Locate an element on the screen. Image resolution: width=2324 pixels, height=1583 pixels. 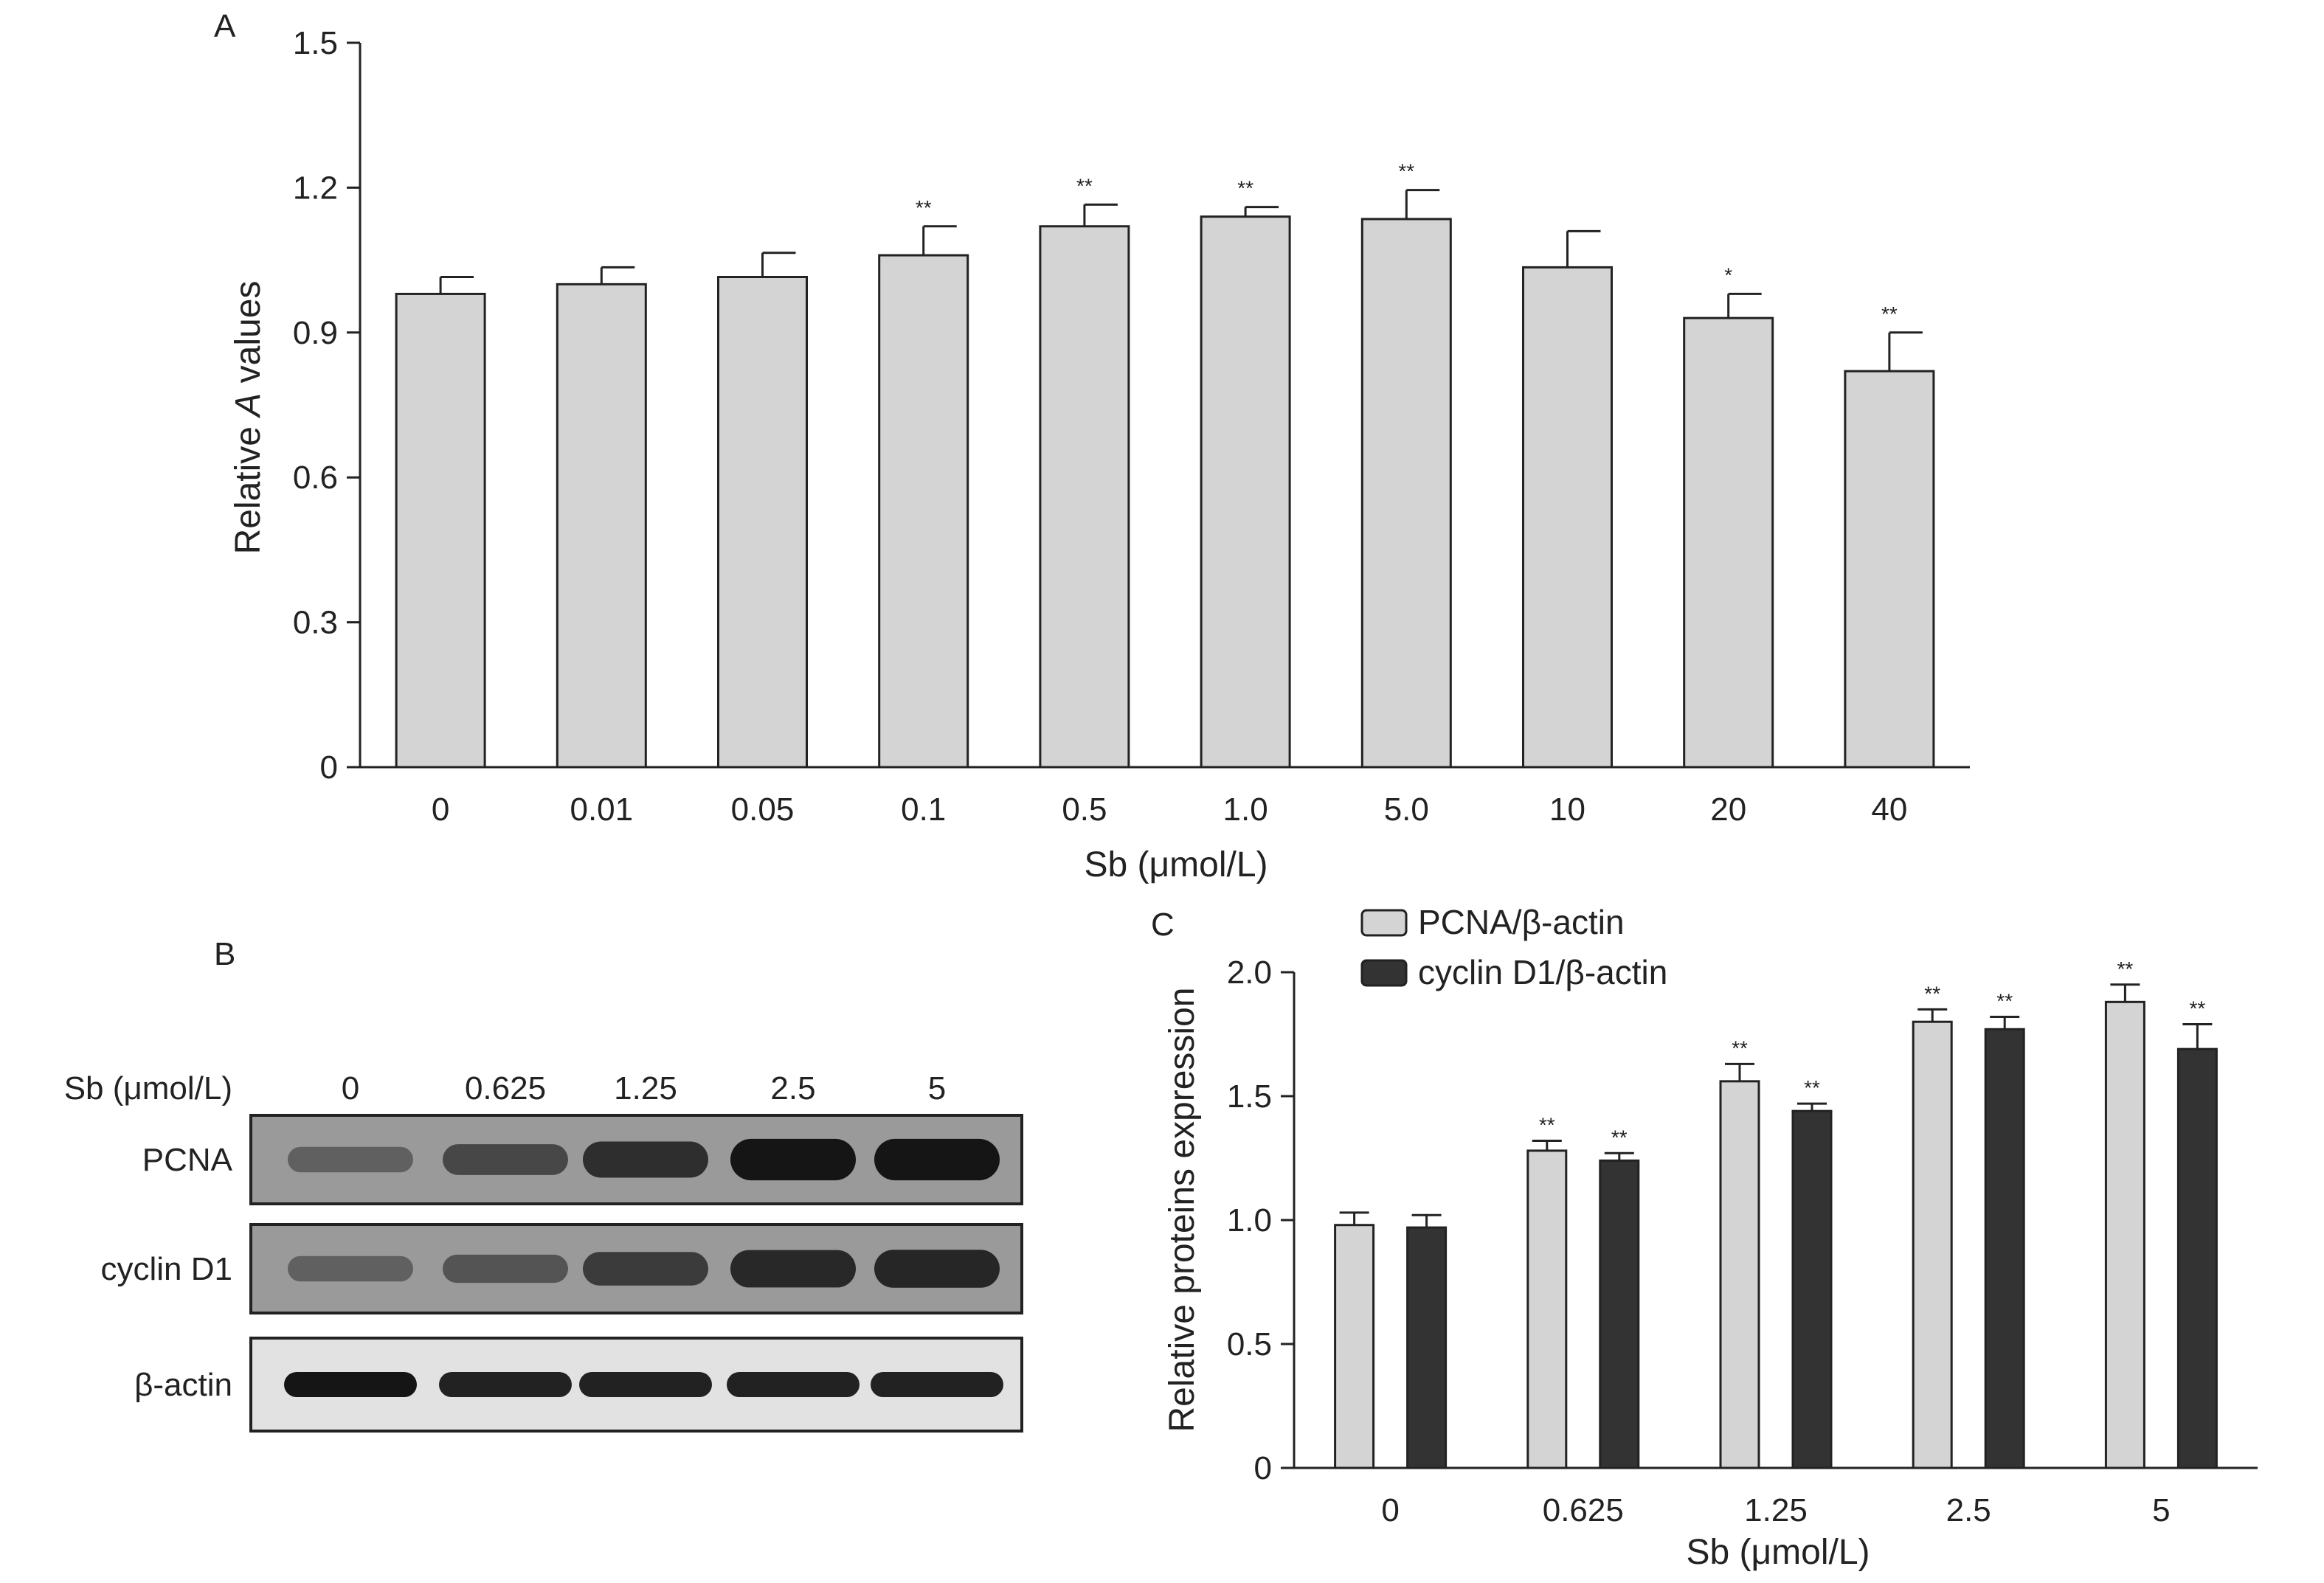
chart-a-y-tick-label: 1.2 is located at coordinates (315, 188).